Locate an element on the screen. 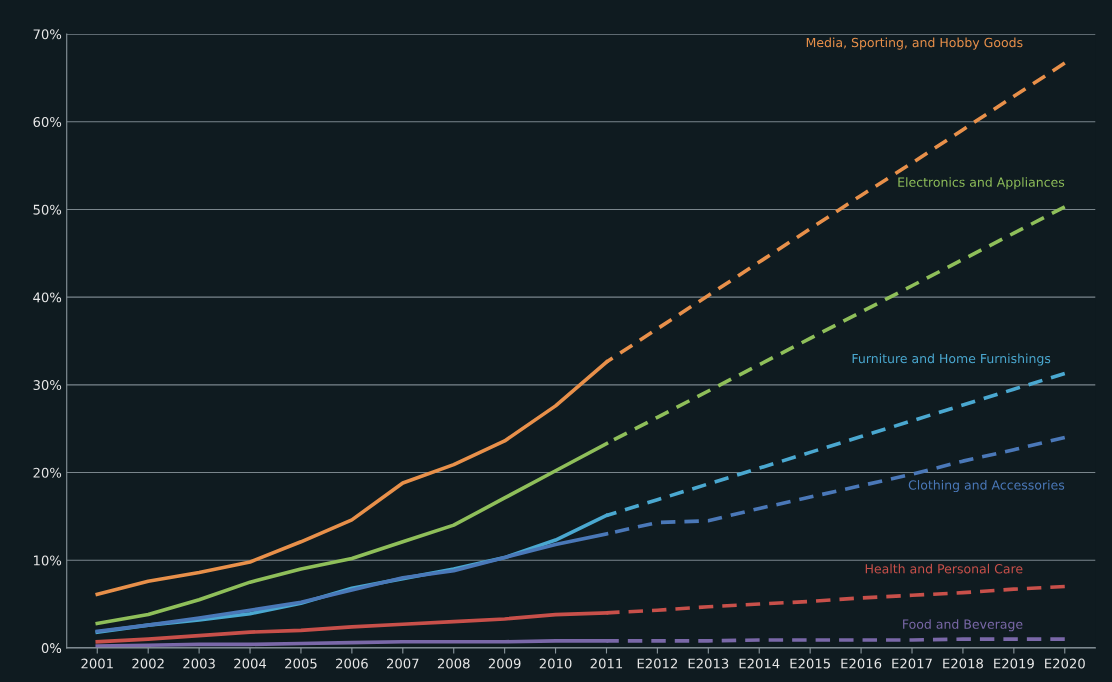 The height and width of the screenshot is (682, 1112). x-tick-label: E2013 is located at coordinates (708, 663).